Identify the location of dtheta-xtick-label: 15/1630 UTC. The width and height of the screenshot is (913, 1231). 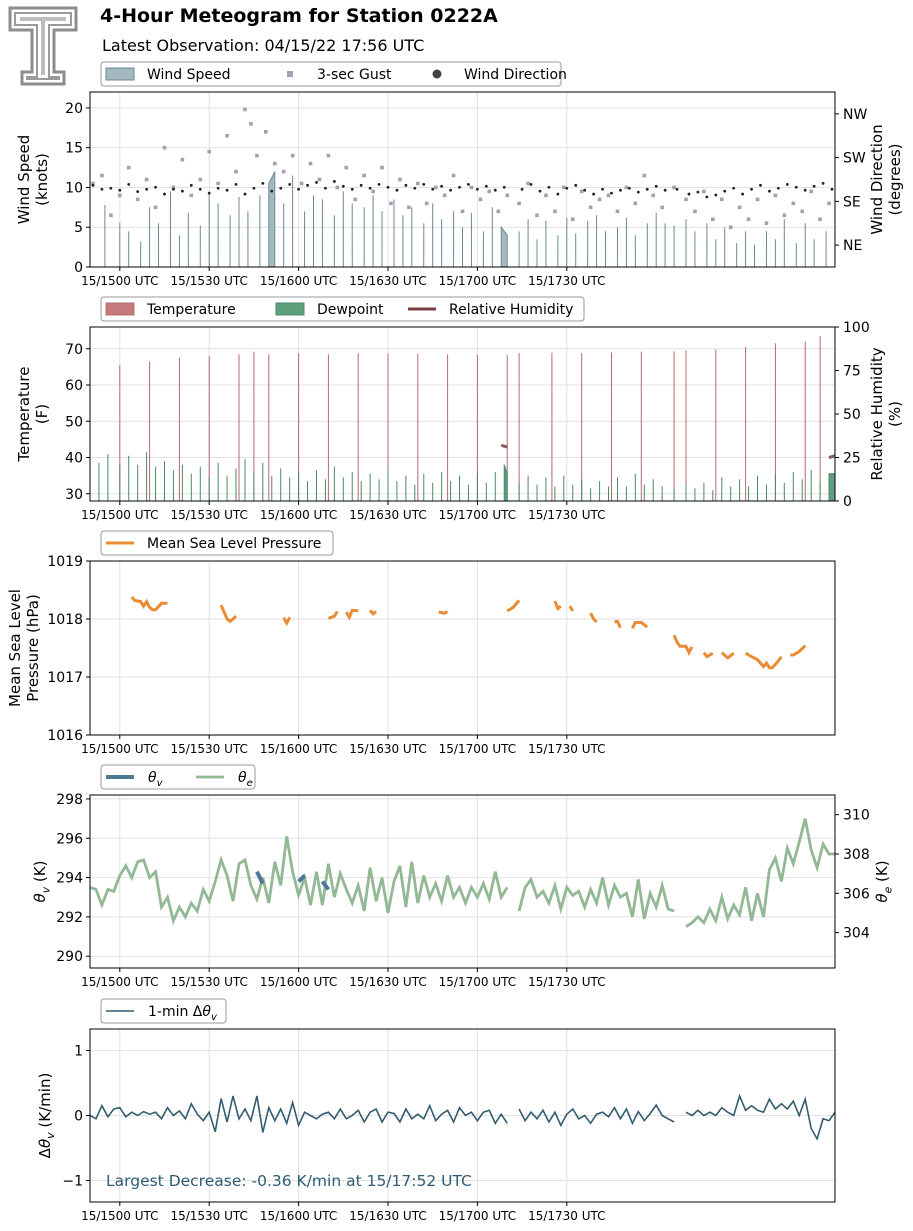
(387, 1216).